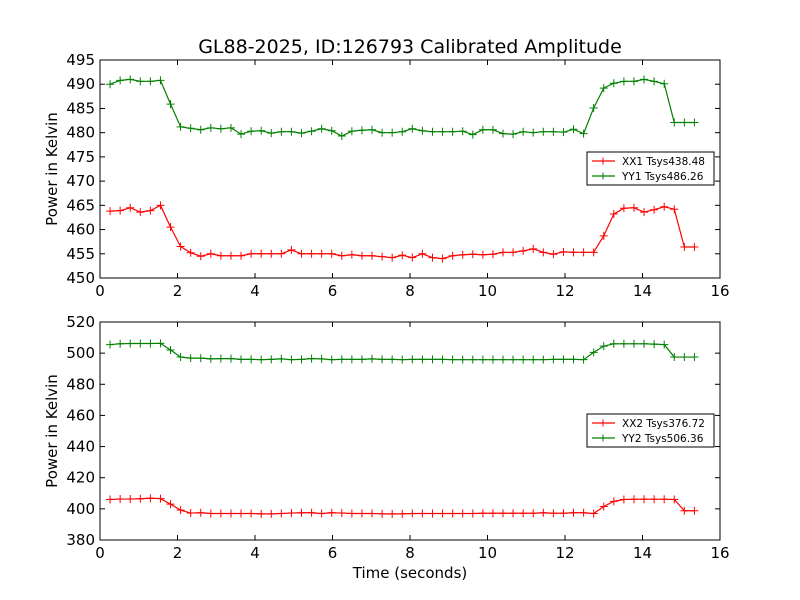 The width and height of the screenshot is (800, 600). Describe the element at coordinates (80, 353) in the screenshot. I see `y-tick-label: 500` at that location.